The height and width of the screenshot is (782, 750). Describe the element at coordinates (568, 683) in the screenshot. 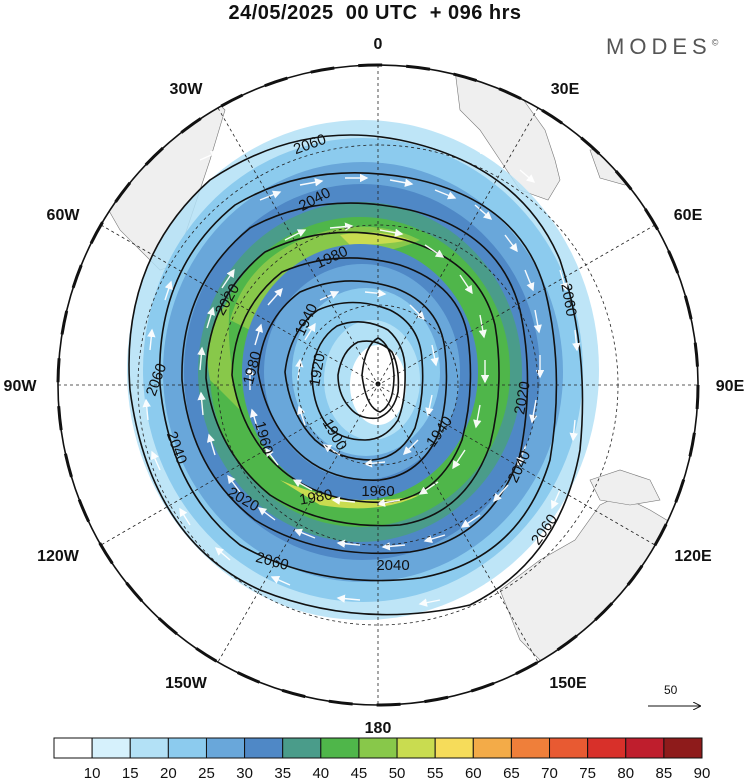

I see `lon-label-150e: 150E` at that location.